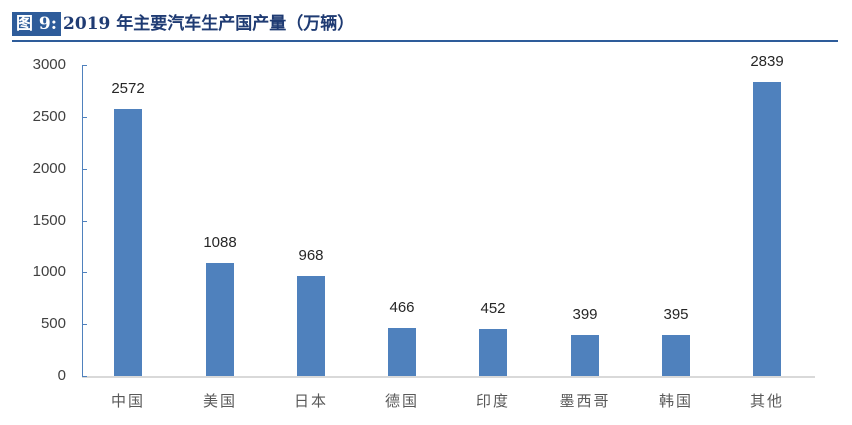  I want to click on x-category-label: 日本, so click(310, 401).